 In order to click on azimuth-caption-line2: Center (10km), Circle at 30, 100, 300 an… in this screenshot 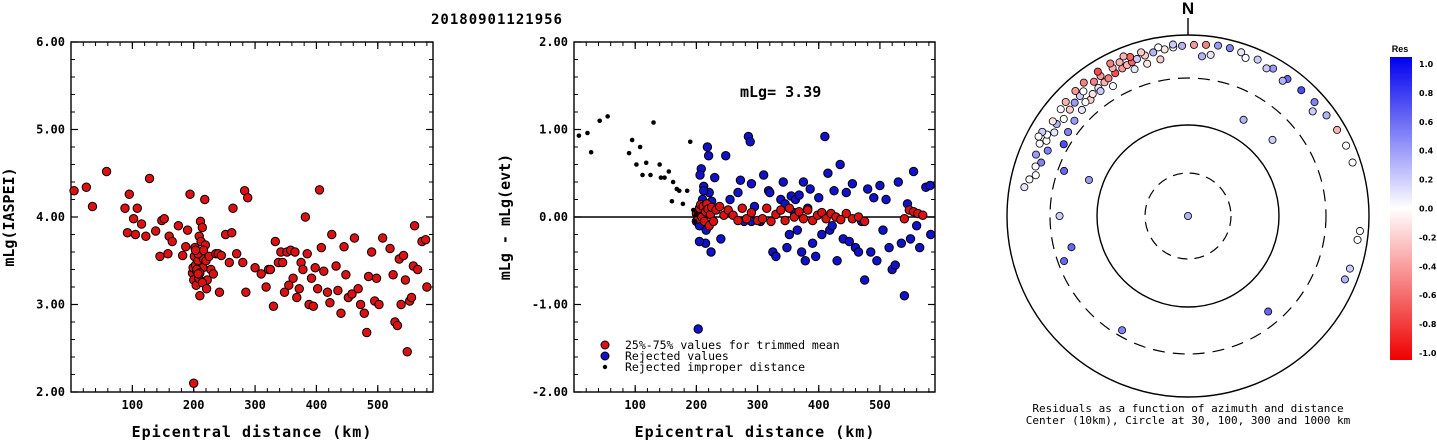, I will do `click(1188, 420)`.